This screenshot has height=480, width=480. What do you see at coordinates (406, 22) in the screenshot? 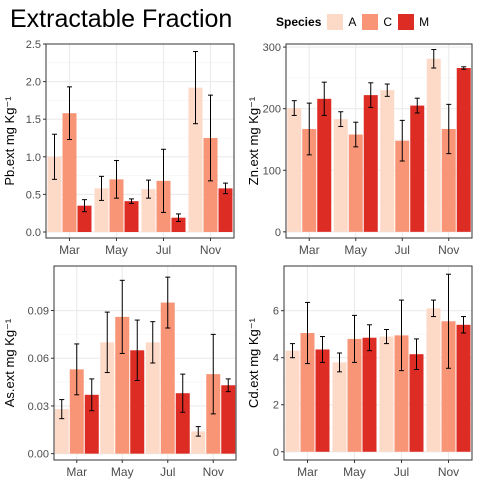
I see `legend-key-m` at bounding box center [406, 22].